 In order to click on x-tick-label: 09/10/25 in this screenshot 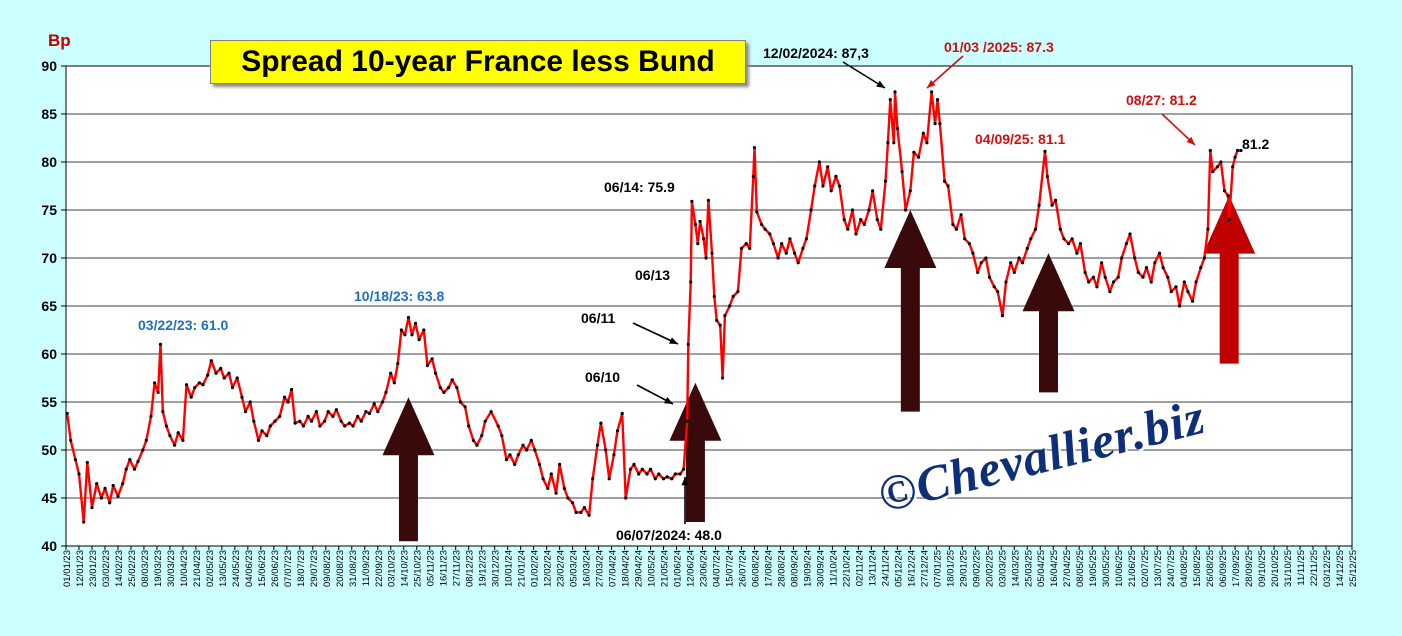, I will do `click(1262, 568)`.